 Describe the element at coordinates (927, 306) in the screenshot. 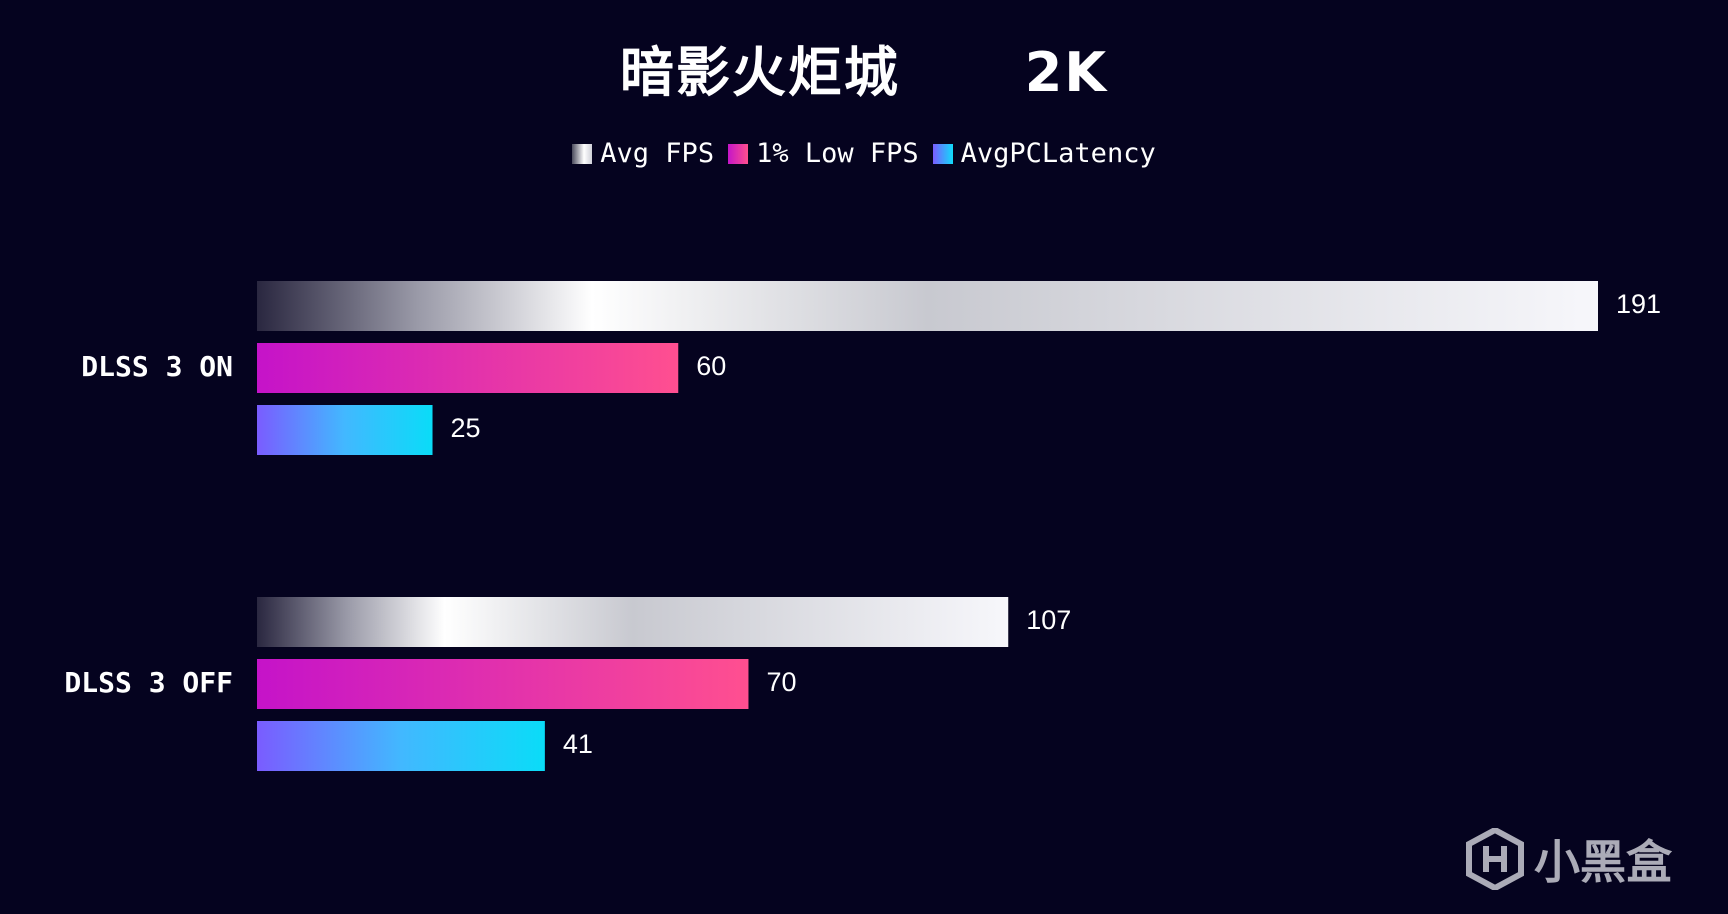

I see `bar-dlss-3-on-avg-fps` at that location.